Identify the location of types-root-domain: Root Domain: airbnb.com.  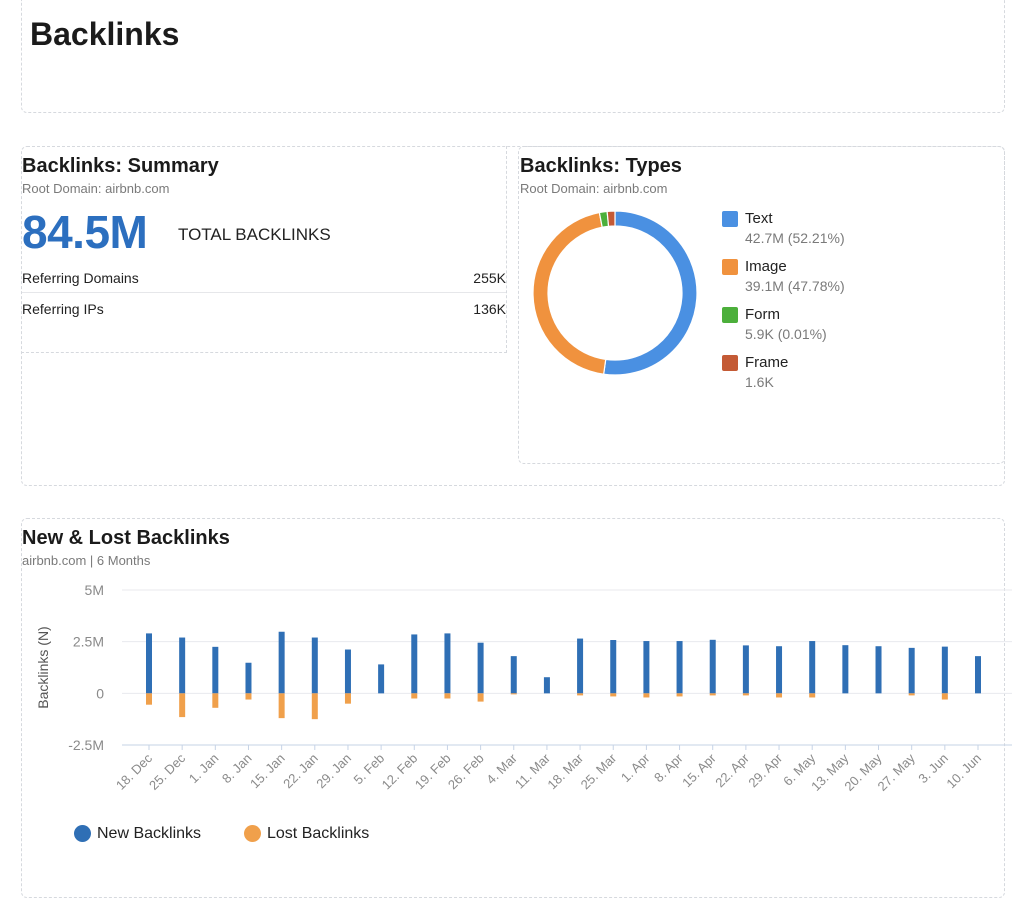
(594, 188).